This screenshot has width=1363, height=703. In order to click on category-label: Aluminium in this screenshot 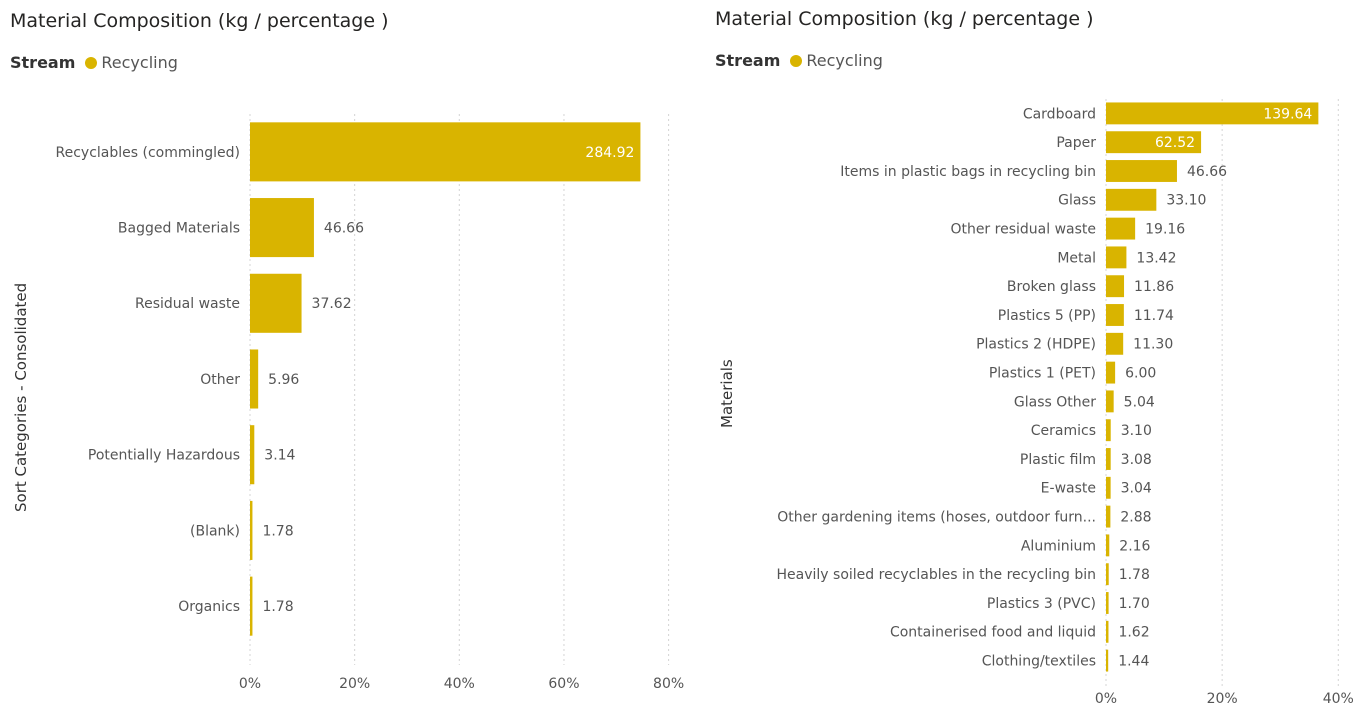, I will do `click(1058, 546)`.